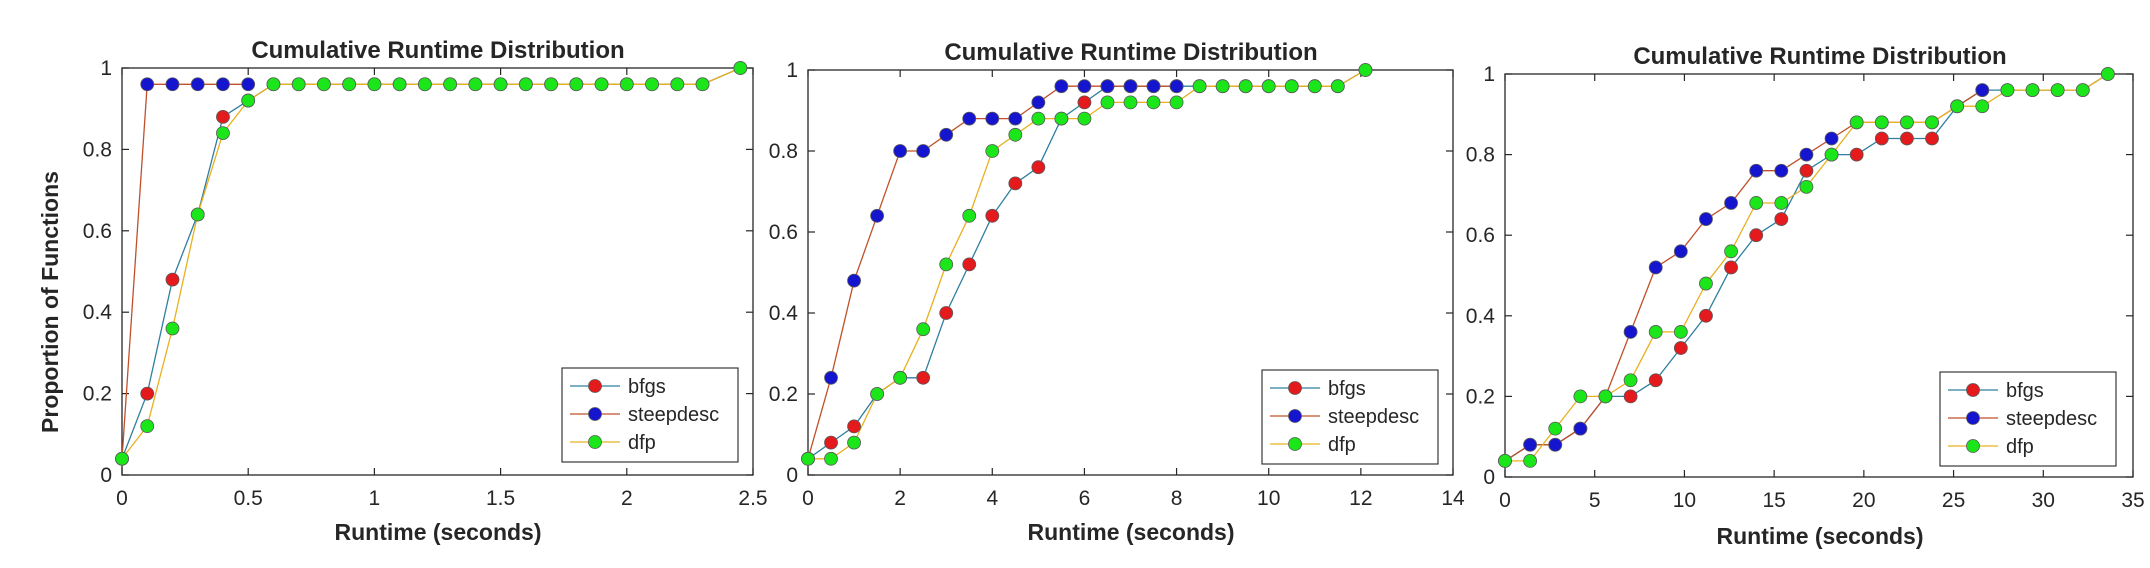  What do you see at coordinates (106, 68) in the screenshot?
I see `y-tick-label: 1` at bounding box center [106, 68].